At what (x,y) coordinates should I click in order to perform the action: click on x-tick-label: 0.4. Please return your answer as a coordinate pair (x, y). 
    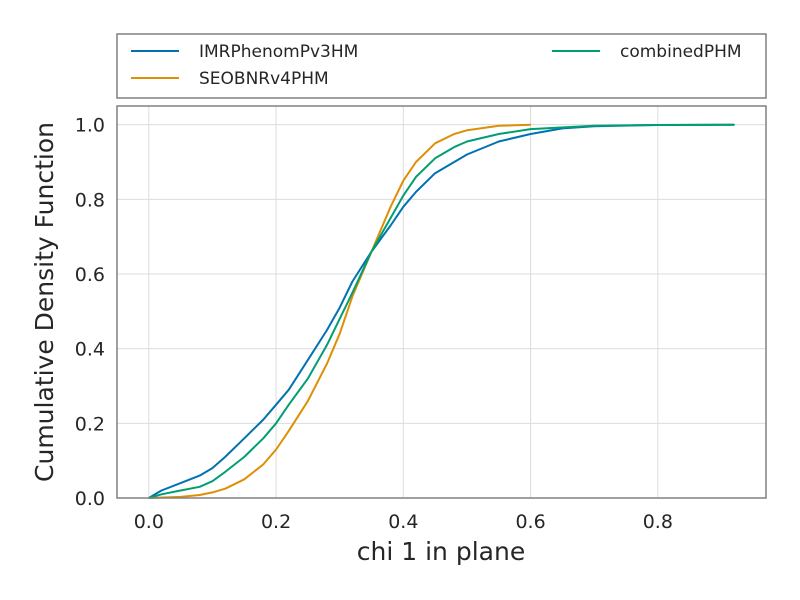
    Looking at the image, I should click on (403, 522).